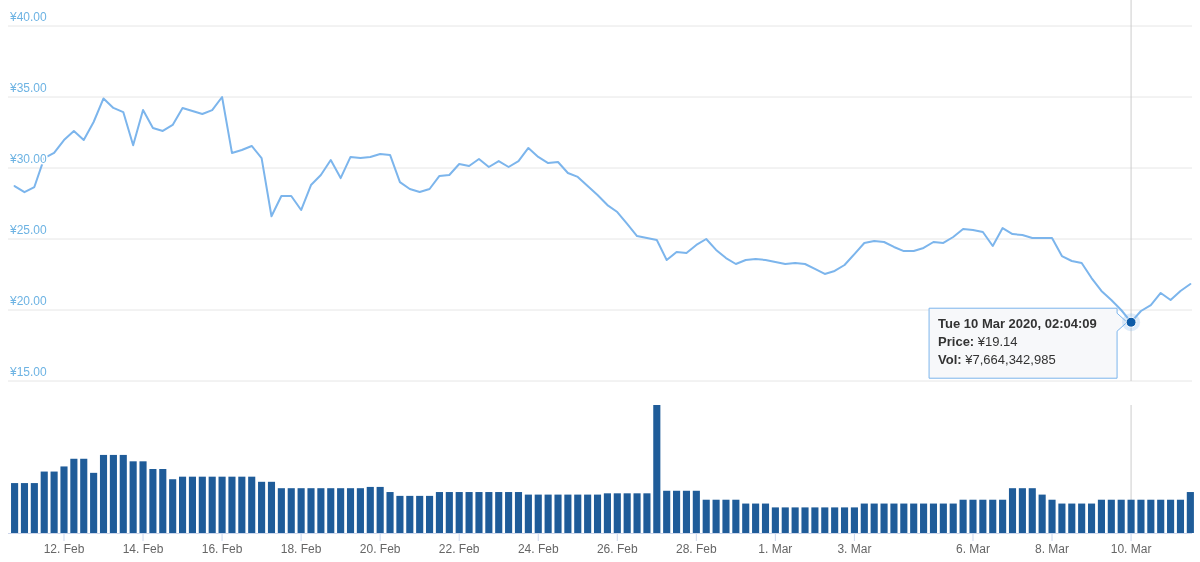 This screenshot has height=562, width=1200. What do you see at coordinates (301, 549) in the screenshot?
I see `x-tick-label: 18. Feb` at bounding box center [301, 549].